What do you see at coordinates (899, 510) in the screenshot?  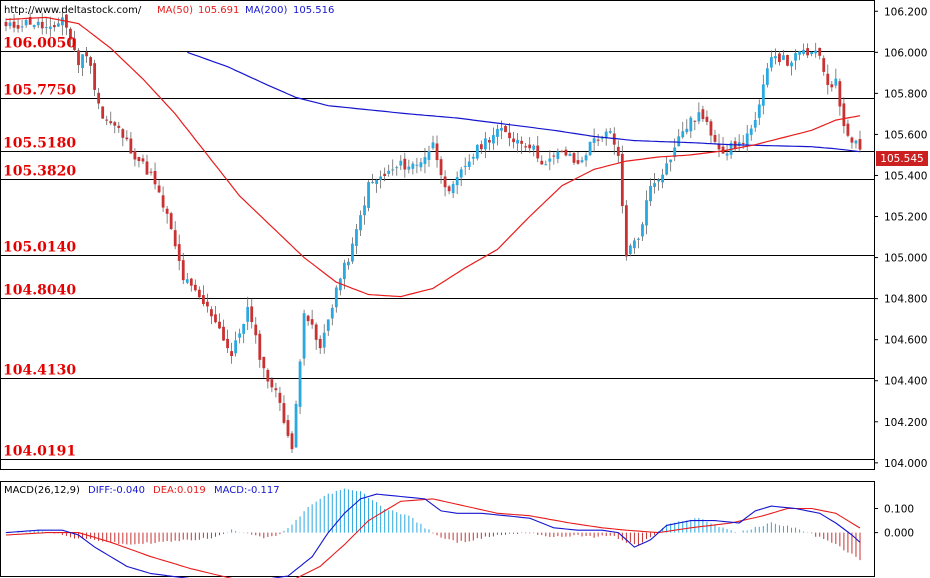 I see `macd-tick-label: 0.100` at bounding box center [899, 510].